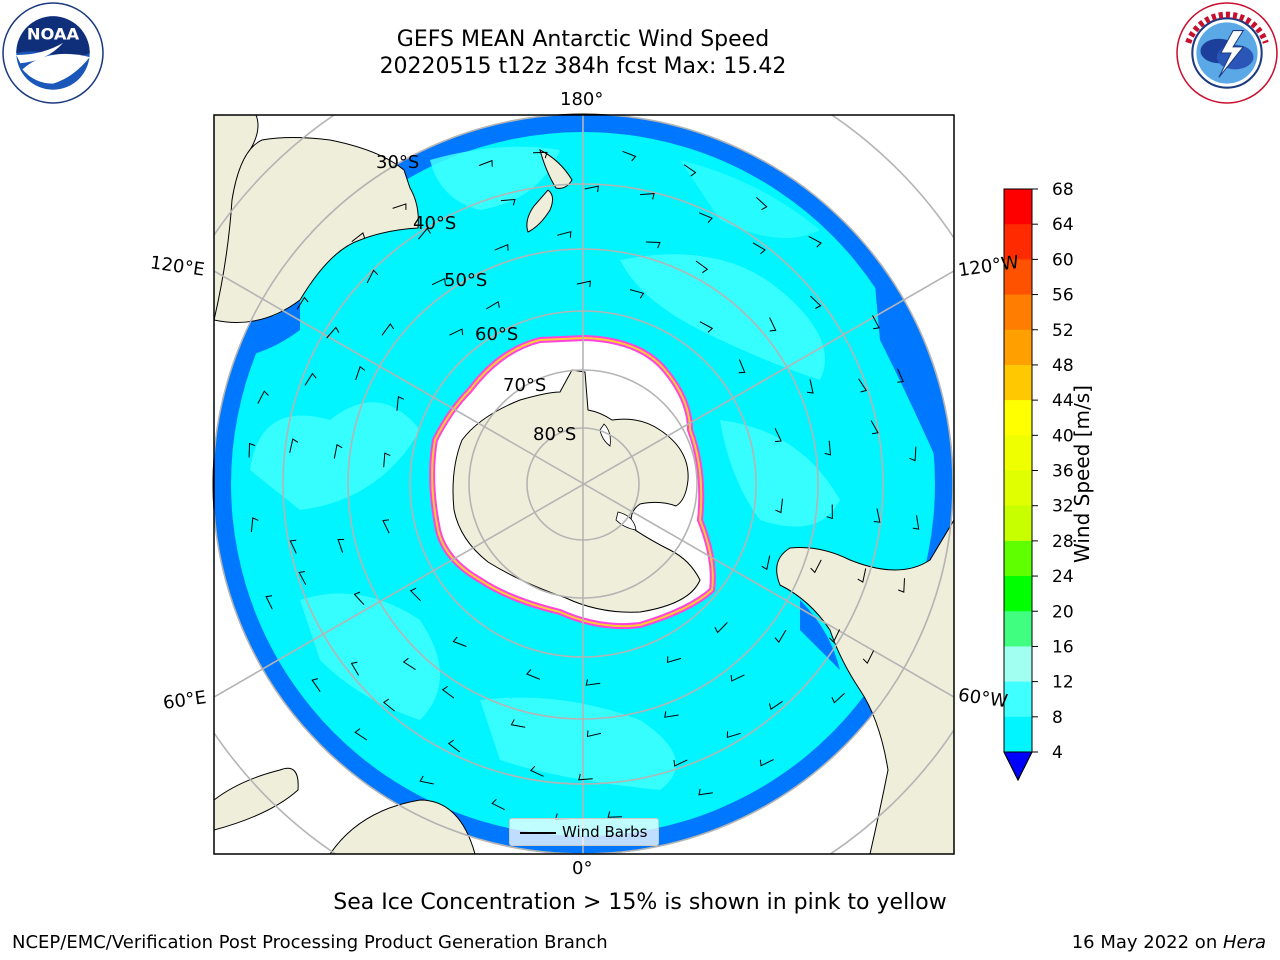 This screenshot has height=960, width=1280. I want to click on lat-label-70s: 70°S, so click(525, 385).